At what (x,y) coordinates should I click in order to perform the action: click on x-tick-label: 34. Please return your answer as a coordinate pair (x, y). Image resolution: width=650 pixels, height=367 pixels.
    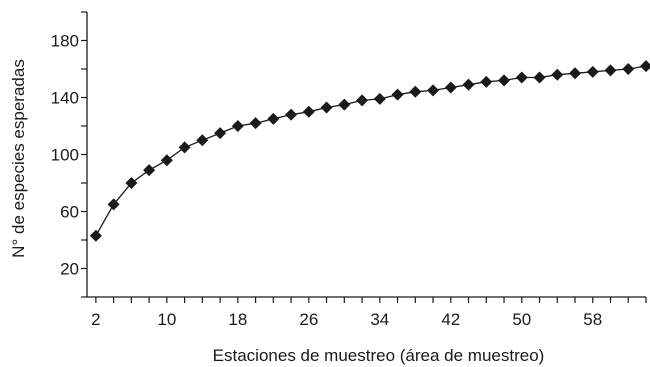
    Looking at the image, I should click on (379, 319).